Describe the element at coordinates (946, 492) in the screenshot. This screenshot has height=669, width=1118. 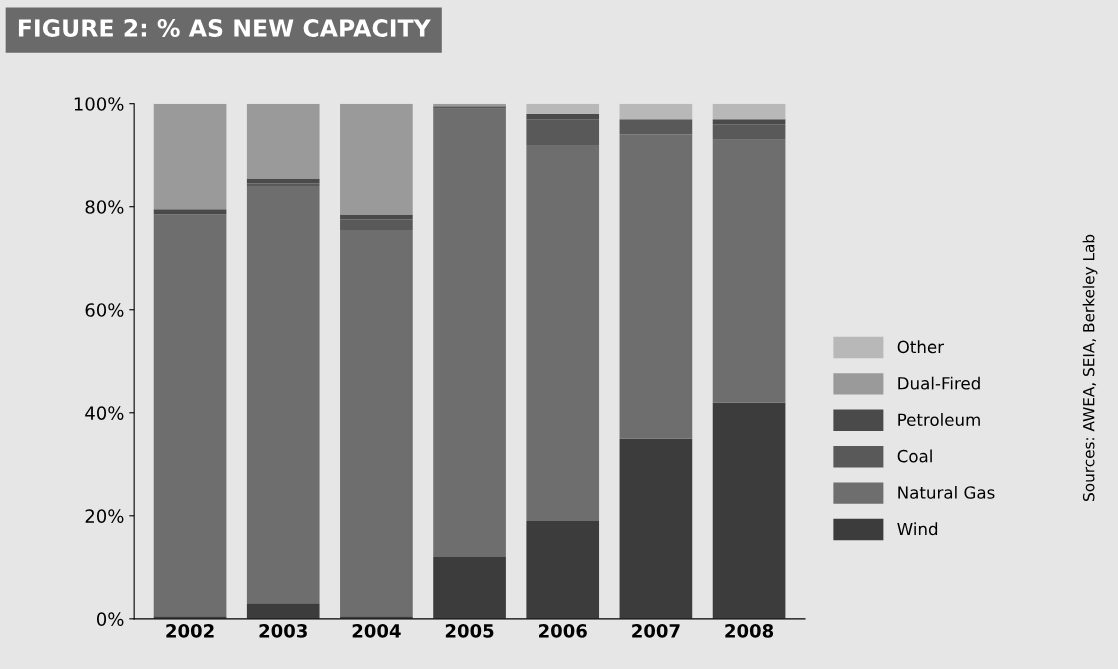
I see `legend-label: Natural Gas` at that location.